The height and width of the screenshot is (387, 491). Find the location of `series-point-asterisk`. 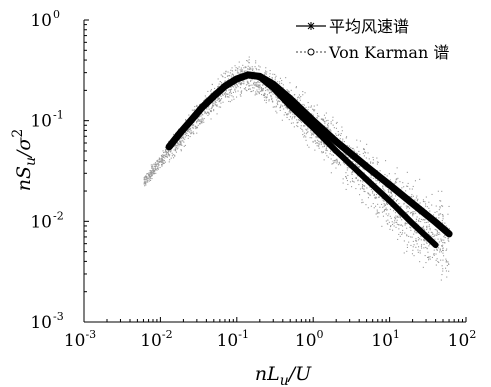

series-point-asterisk is located at coordinates (247, 74).